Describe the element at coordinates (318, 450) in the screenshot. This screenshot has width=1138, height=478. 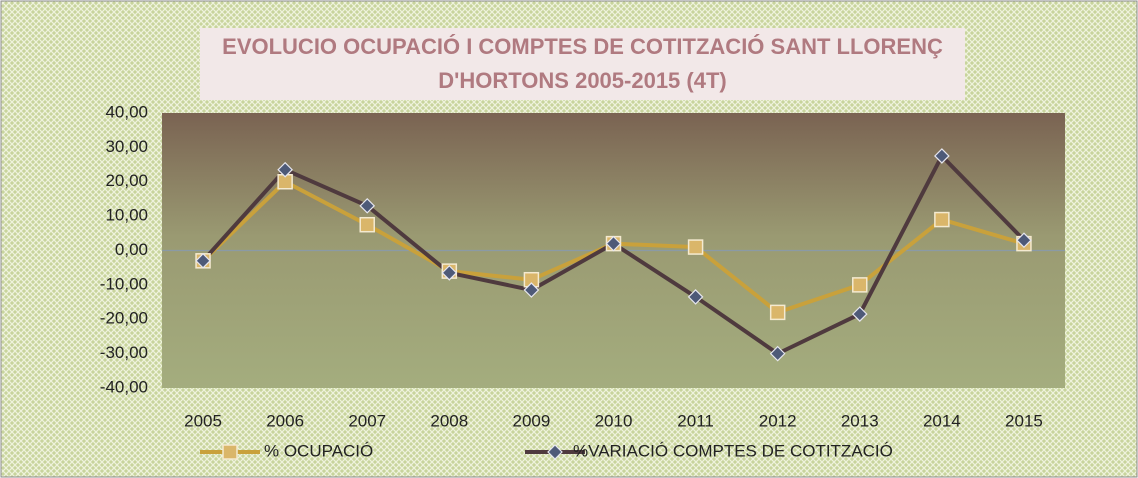
I see `legend-label: % OCUPACIÓ` at that location.